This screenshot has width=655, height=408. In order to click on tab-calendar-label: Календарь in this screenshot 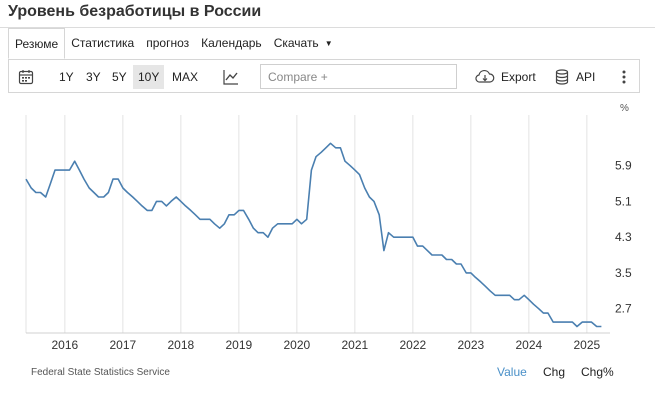, I will do `click(231, 43)`.